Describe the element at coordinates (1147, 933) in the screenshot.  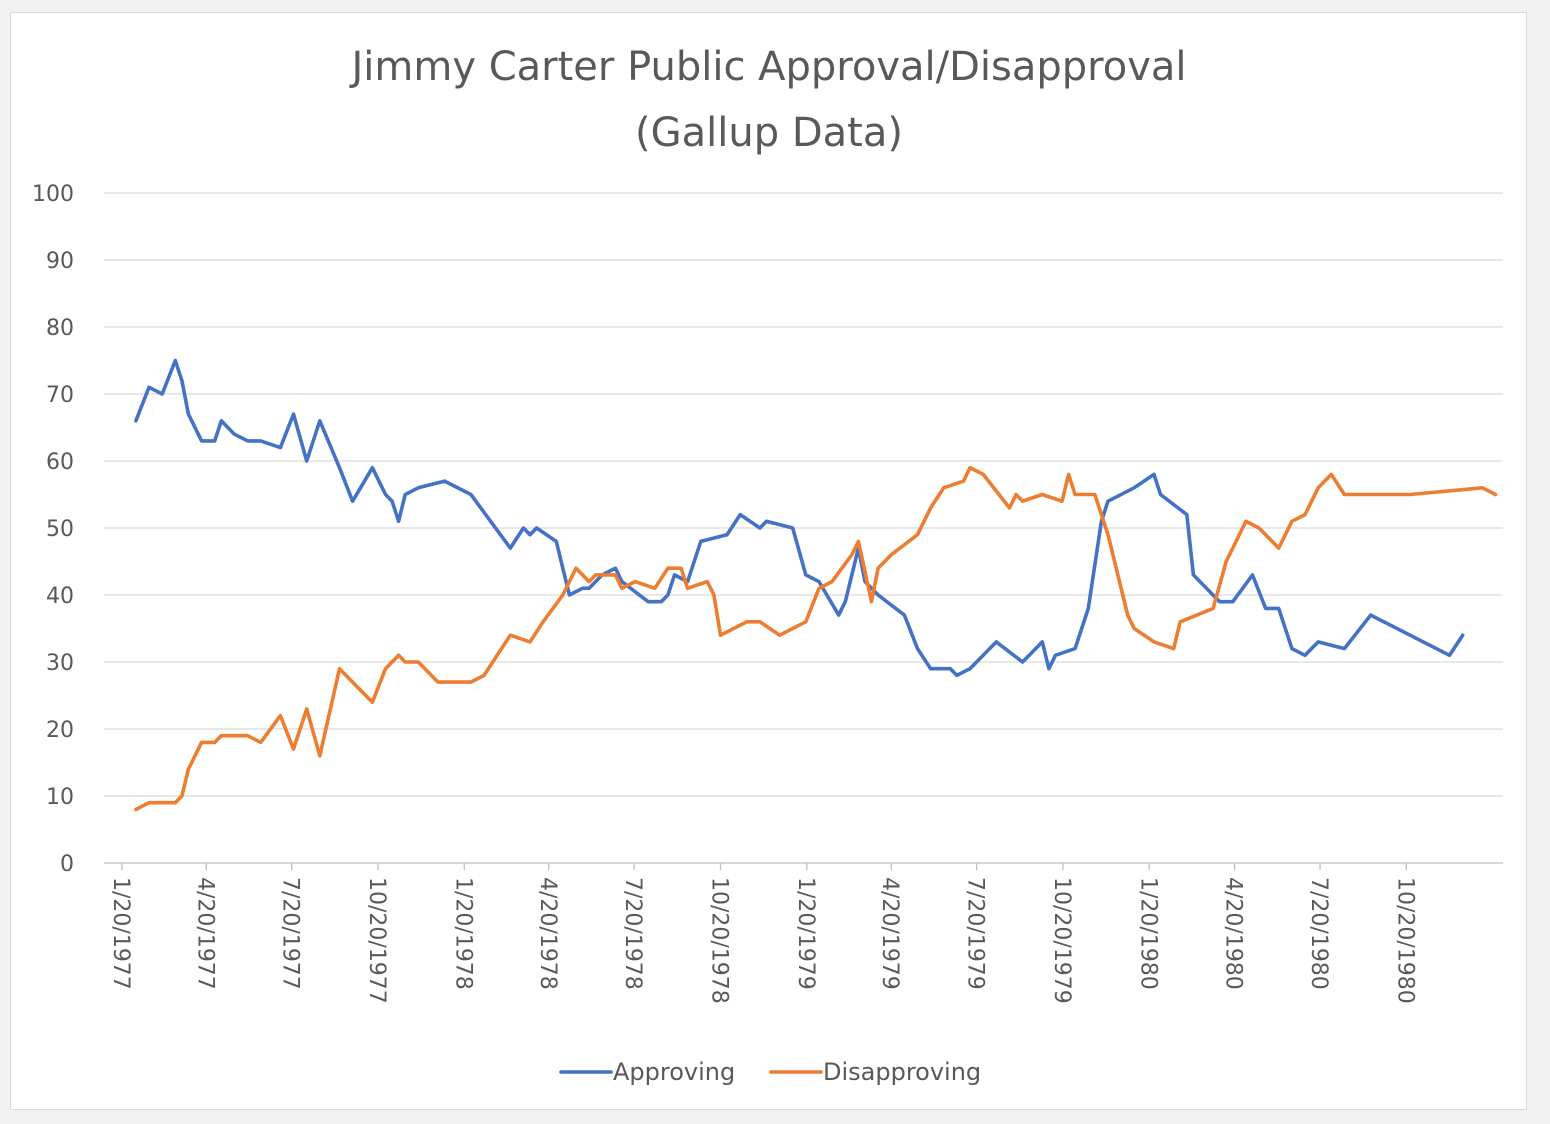
I see `x-tick-label: 1/20/1980` at that location.